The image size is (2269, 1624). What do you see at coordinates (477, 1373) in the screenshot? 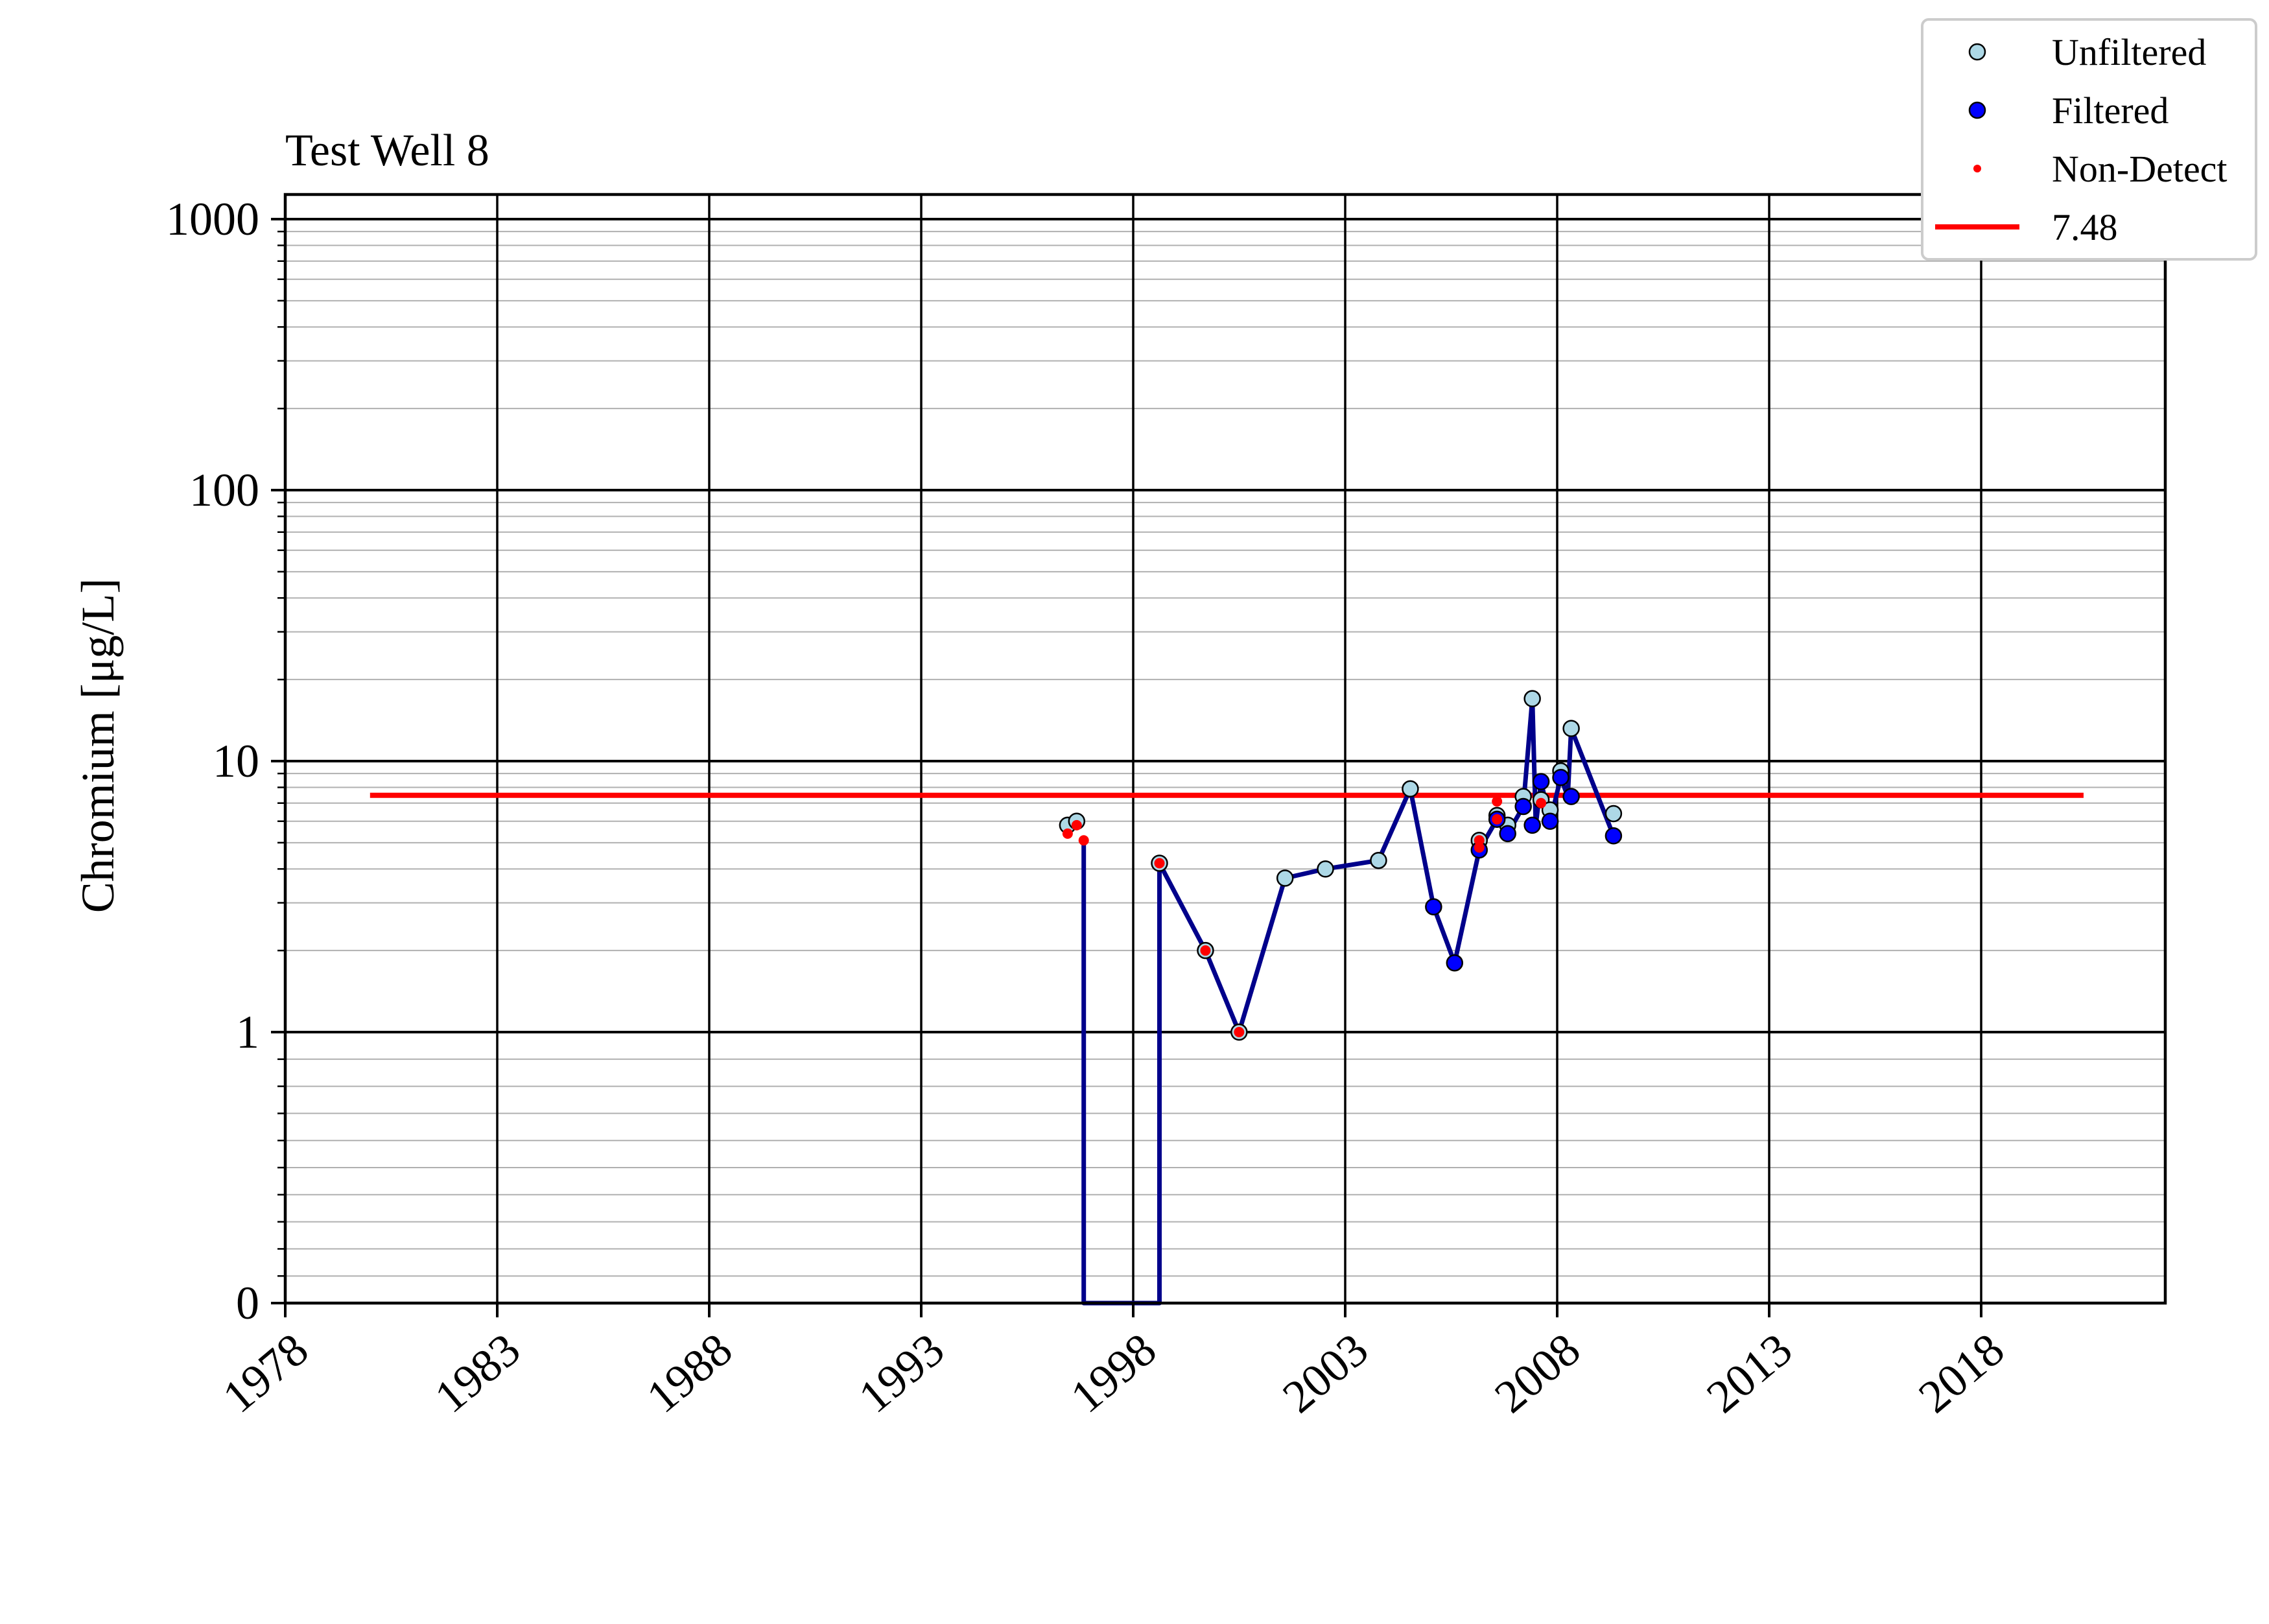
I see `x-tick-label: 1983` at bounding box center [477, 1373].